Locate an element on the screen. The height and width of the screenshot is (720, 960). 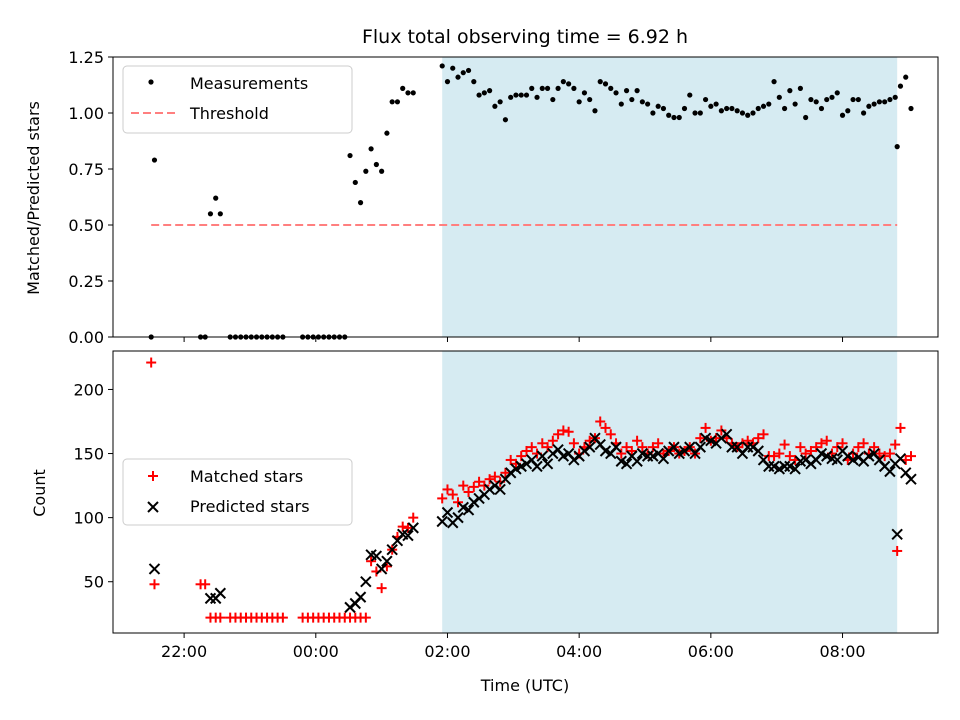
x-tick-label: 04:00 is located at coordinates (579, 651).